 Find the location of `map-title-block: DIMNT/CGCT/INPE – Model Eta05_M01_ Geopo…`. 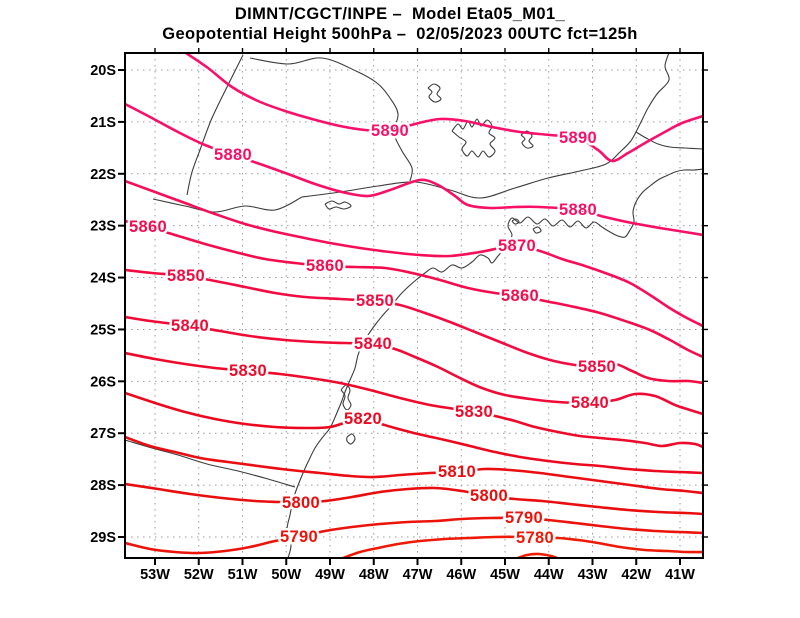

map-title-block: DIMNT/CGCT/INPE – Model Eta05_M01_ Geopo… is located at coordinates (400, 22).